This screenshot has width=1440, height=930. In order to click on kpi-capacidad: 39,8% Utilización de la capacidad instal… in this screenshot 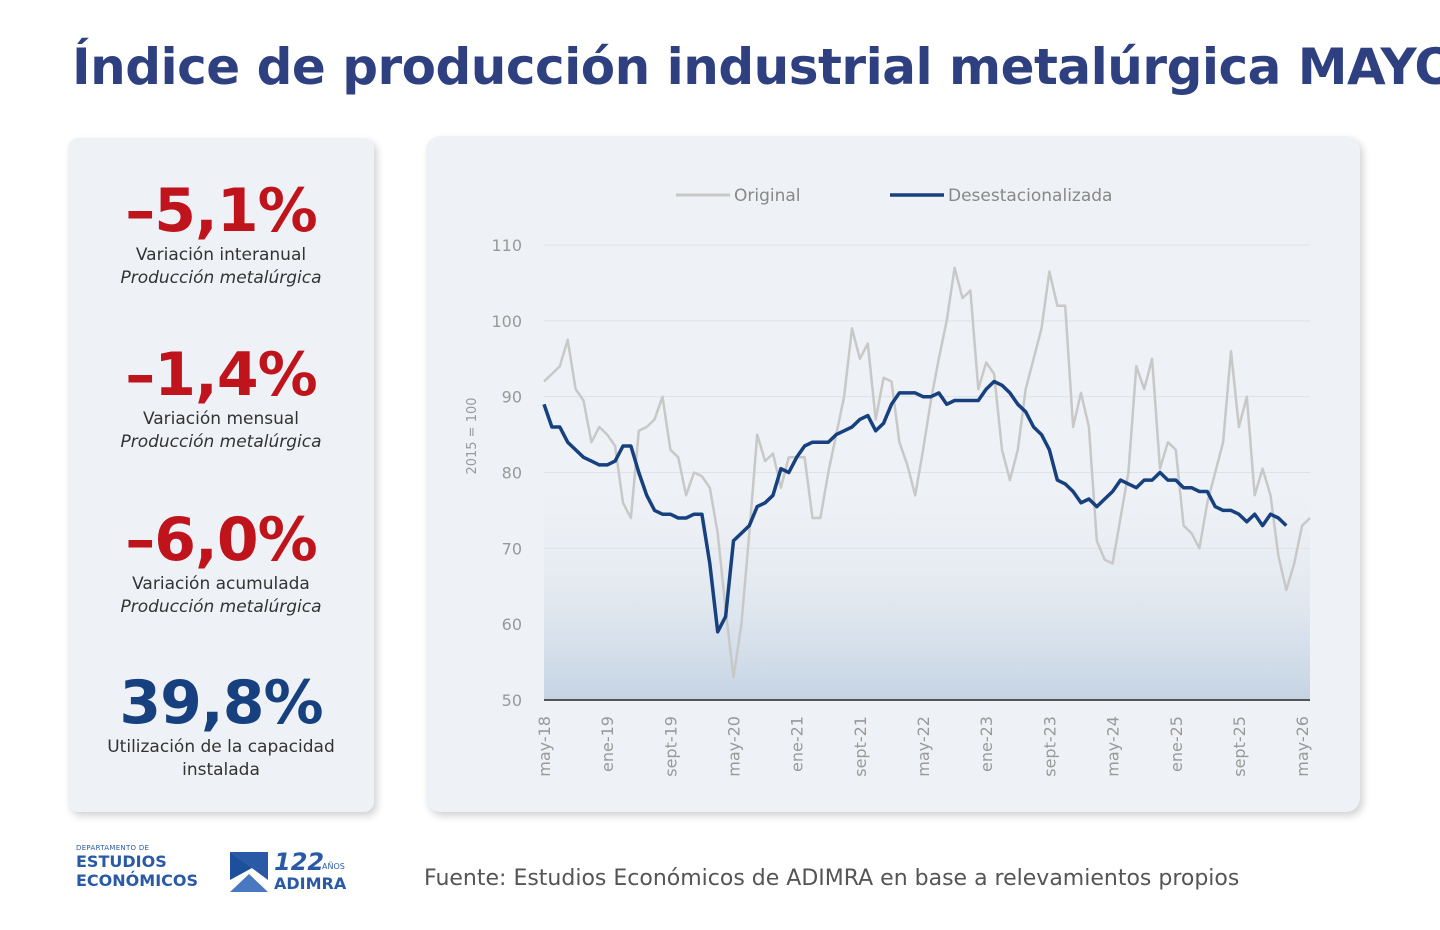, I will do `click(221, 726)`.